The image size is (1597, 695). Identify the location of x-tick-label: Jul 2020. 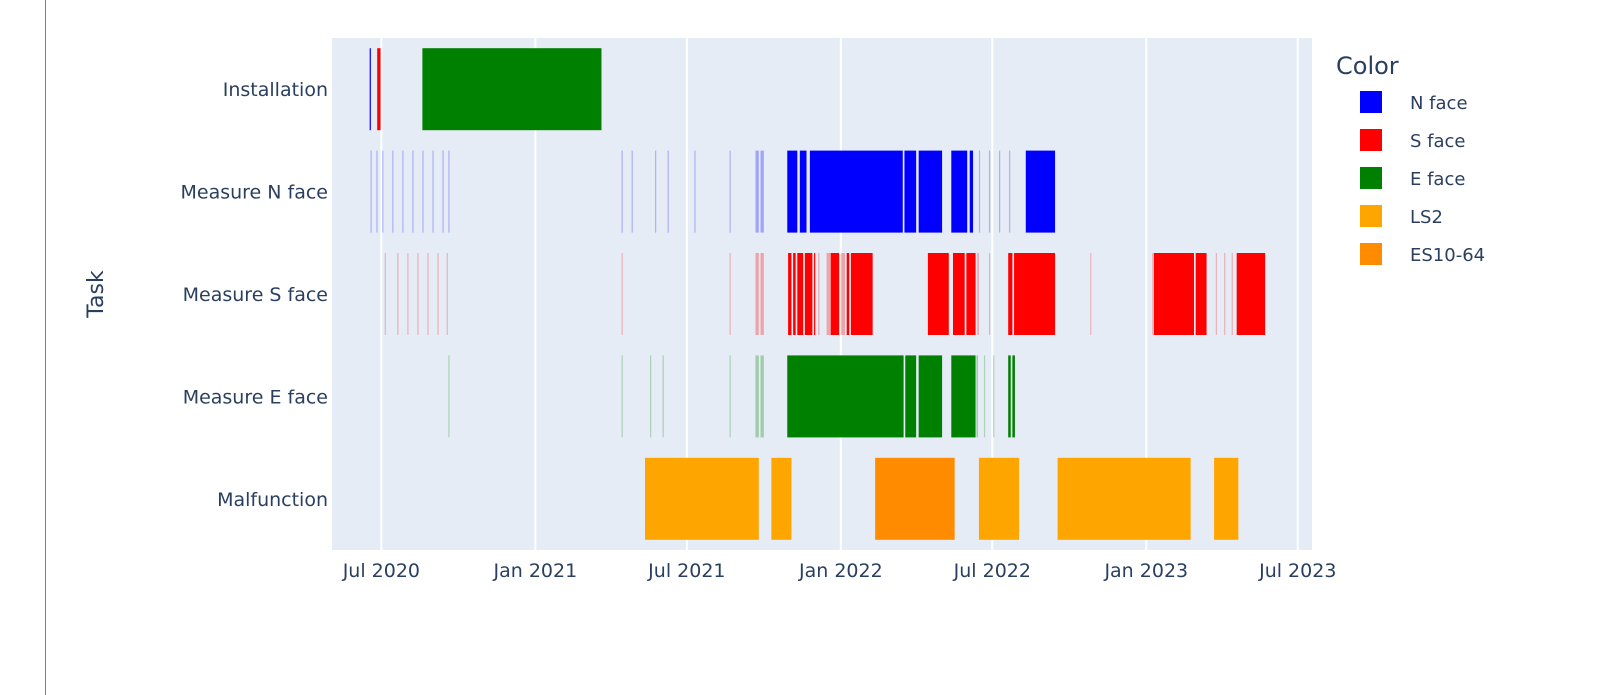
(381, 571).